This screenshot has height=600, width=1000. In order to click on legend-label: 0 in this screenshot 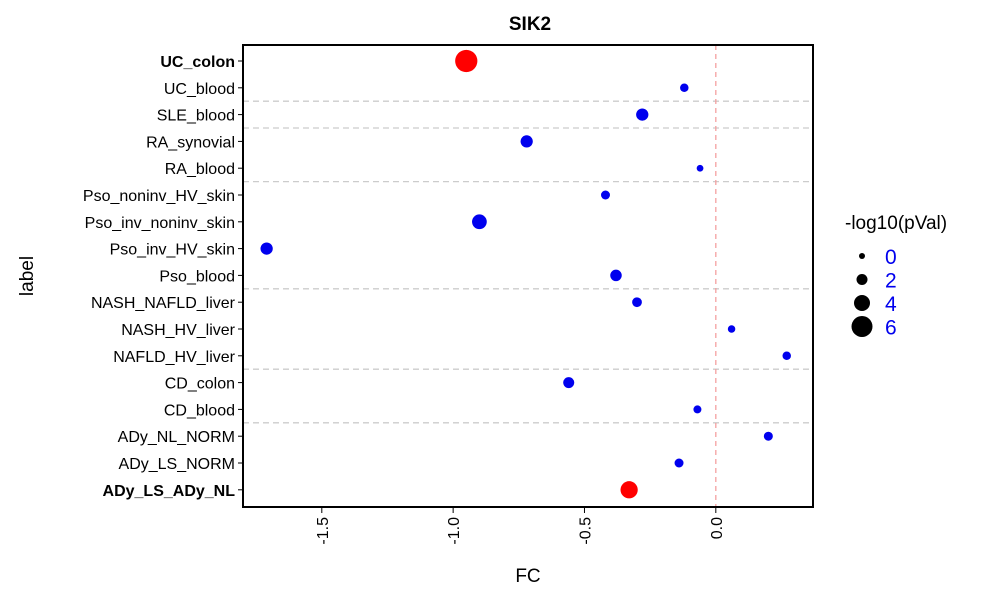, I will do `click(891, 257)`.